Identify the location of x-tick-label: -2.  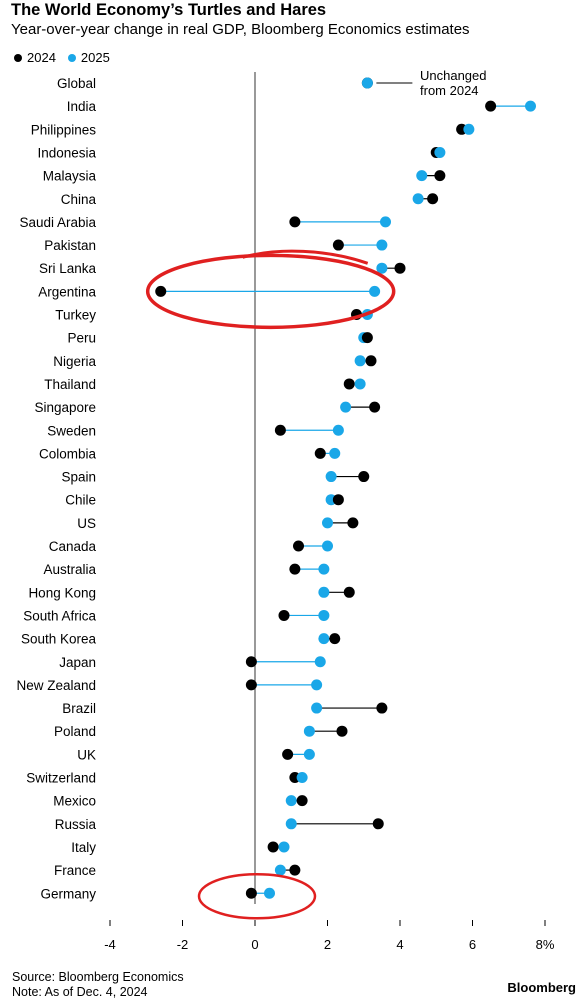
(183, 944).